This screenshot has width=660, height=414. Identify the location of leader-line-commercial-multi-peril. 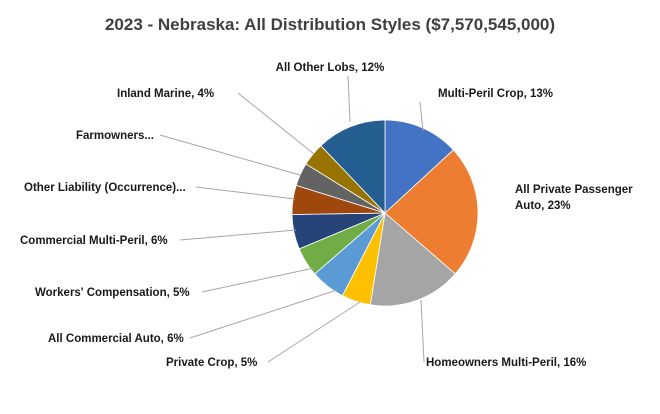
(238, 235).